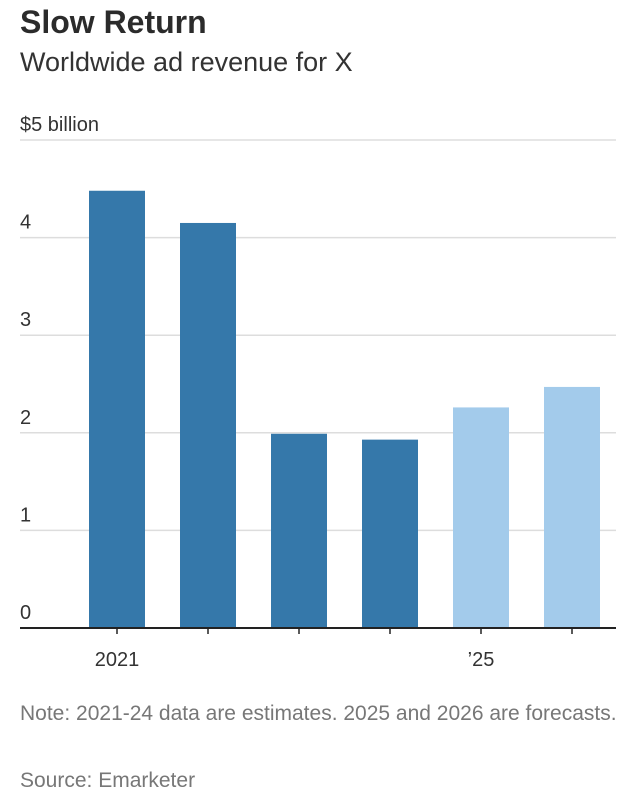 This screenshot has width=632, height=810. What do you see at coordinates (117, 660) in the screenshot?
I see `x-tick-label: 2021` at bounding box center [117, 660].